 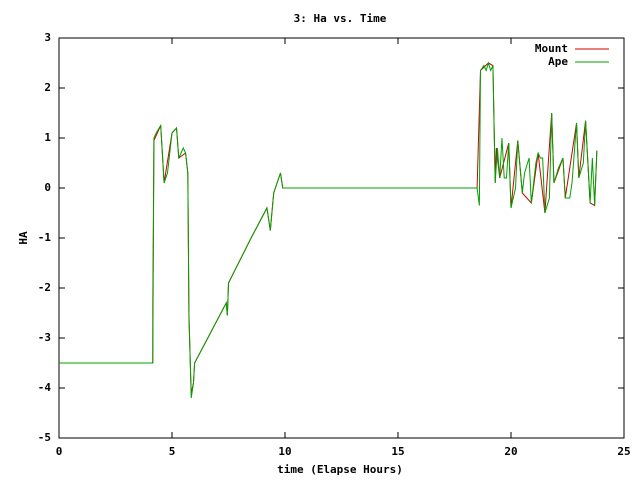 What do you see at coordinates (23, 238) in the screenshot?
I see `y-axis-label: HA` at bounding box center [23, 238].